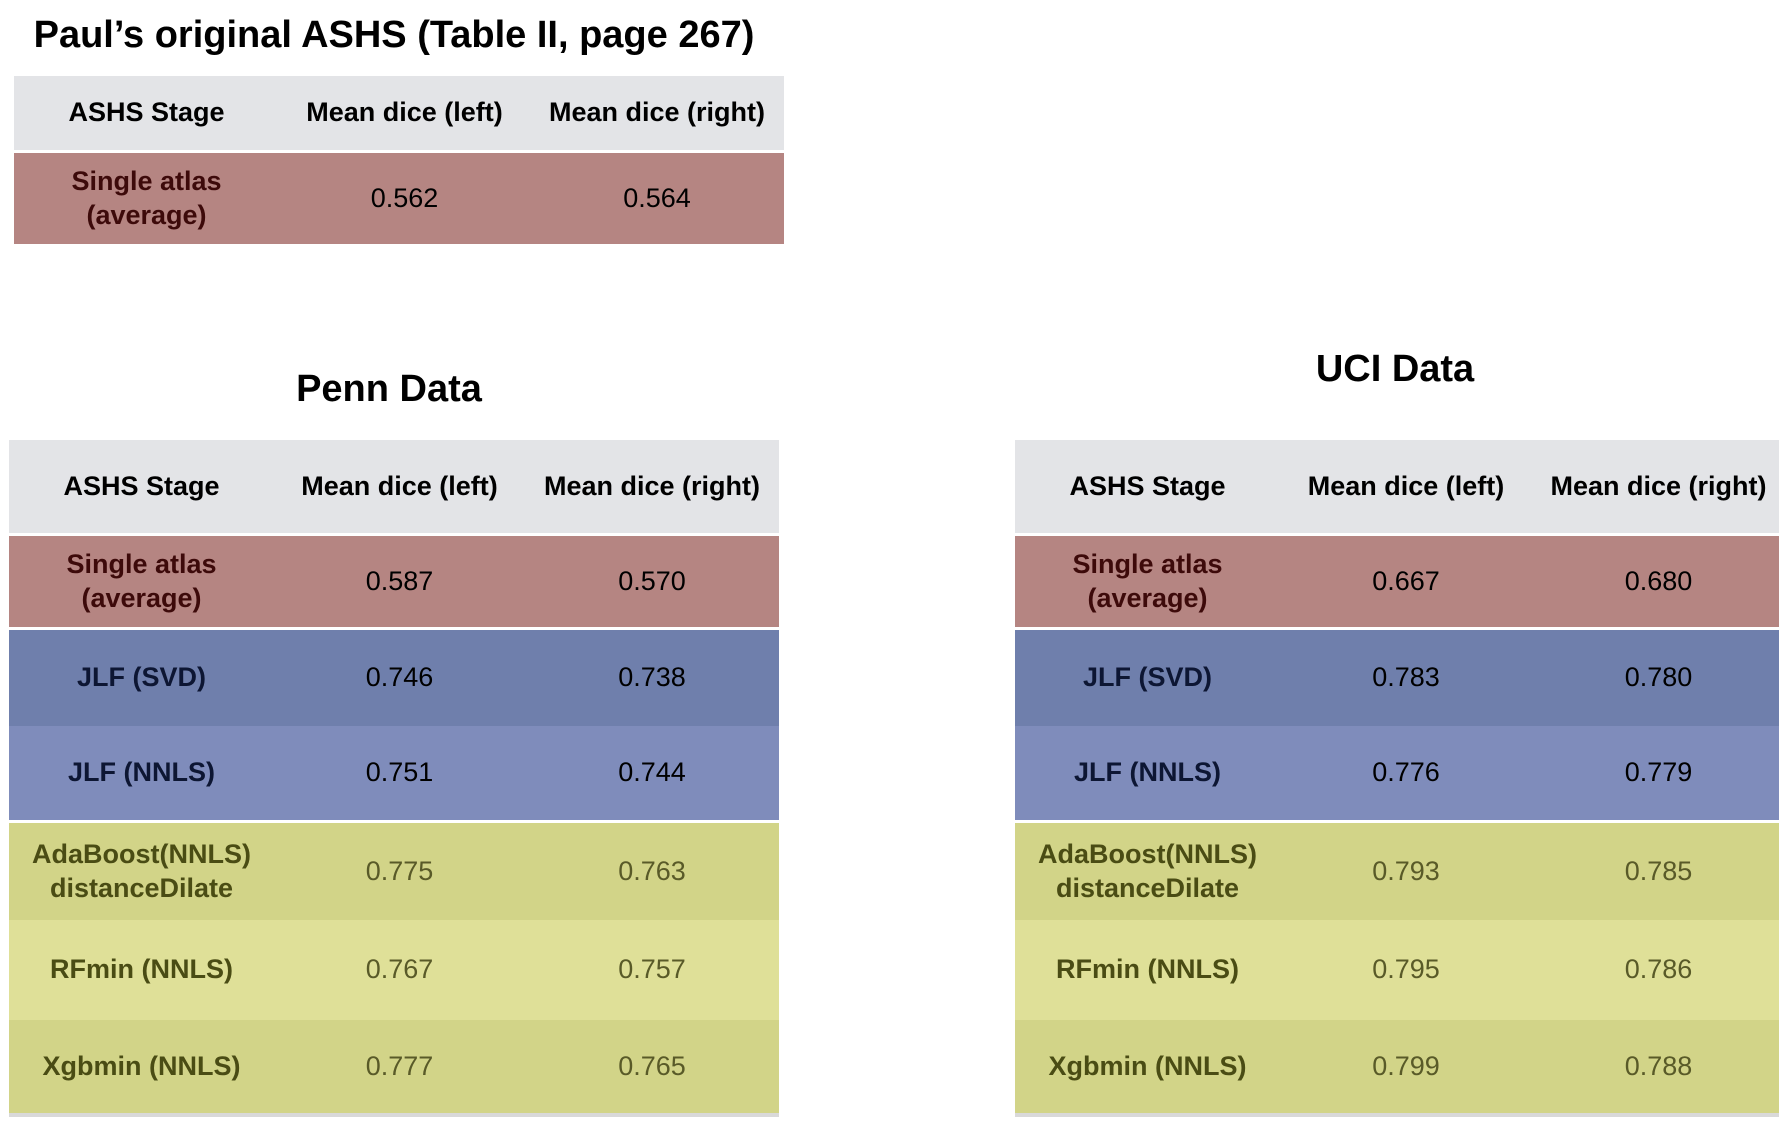 The width and height of the screenshot is (1779, 1141). What do you see at coordinates (1406, 1068) in the screenshot?
I see `dice-left-value: 0.799` at bounding box center [1406, 1068].